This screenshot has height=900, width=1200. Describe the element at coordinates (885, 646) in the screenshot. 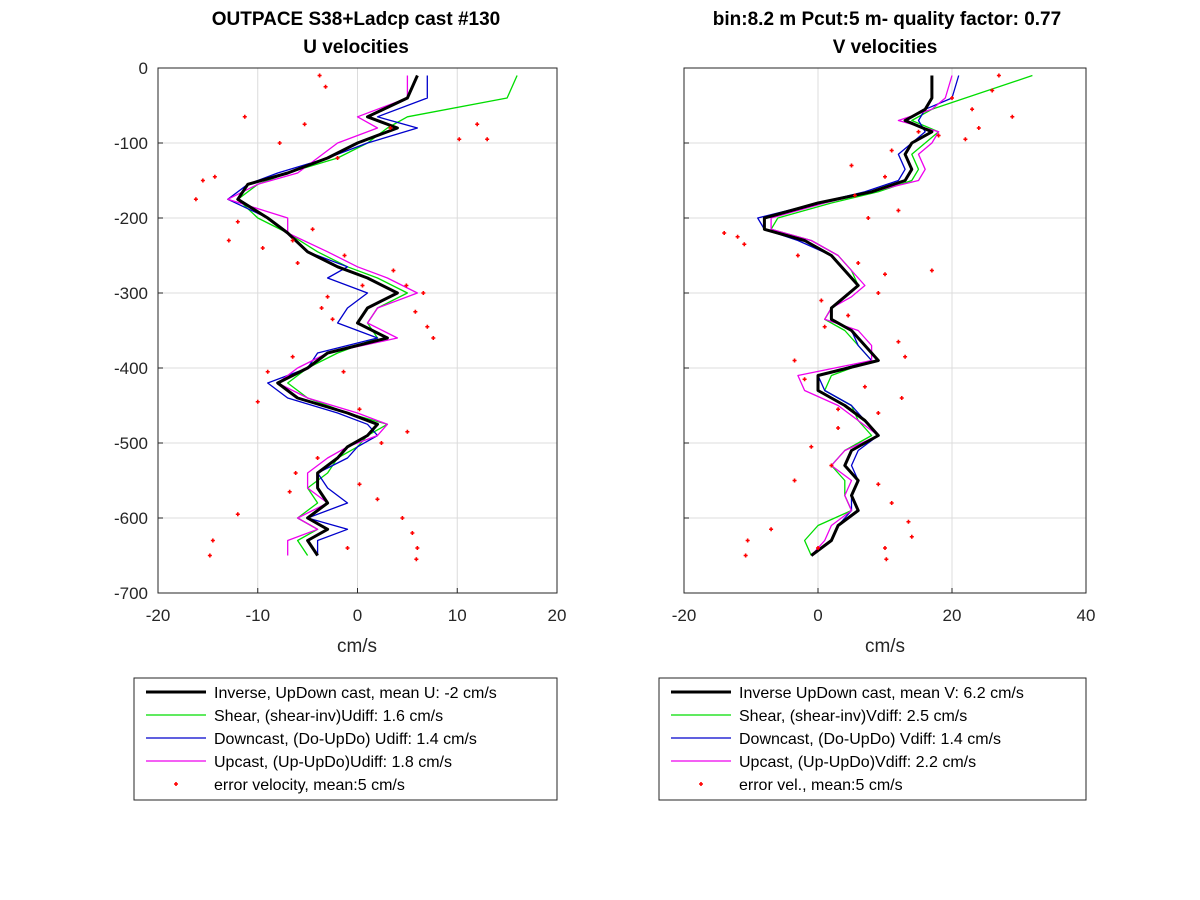

I see `v-x-axis-label: cm/s` at that location.